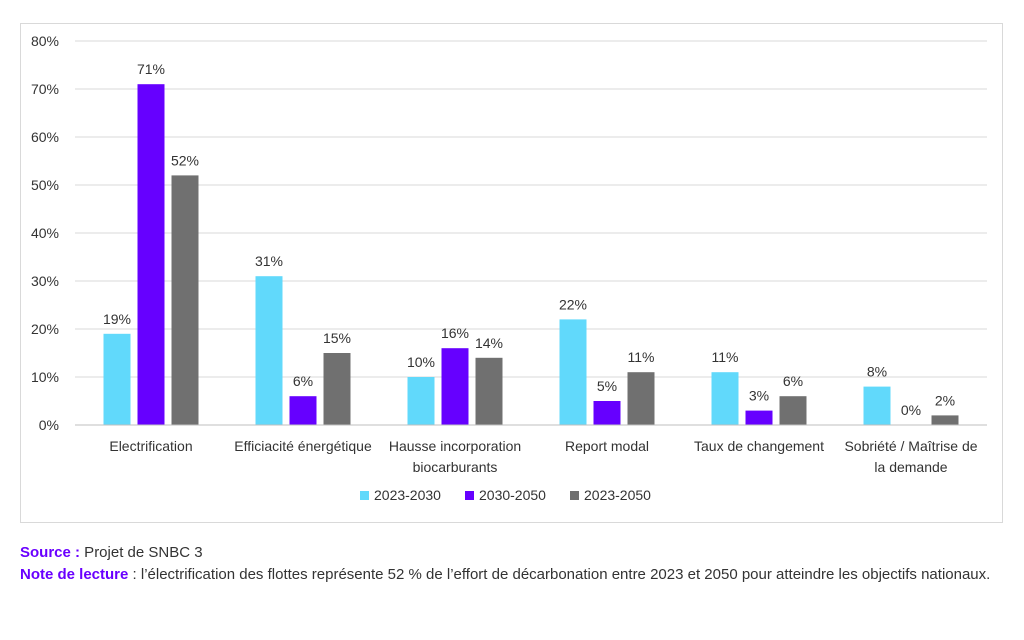 The image size is (1024, 640). What do you see at coordinates (45, 185) in the screenshot?
I see `y-tick-label: 50%` at bounding box center [45, 185].